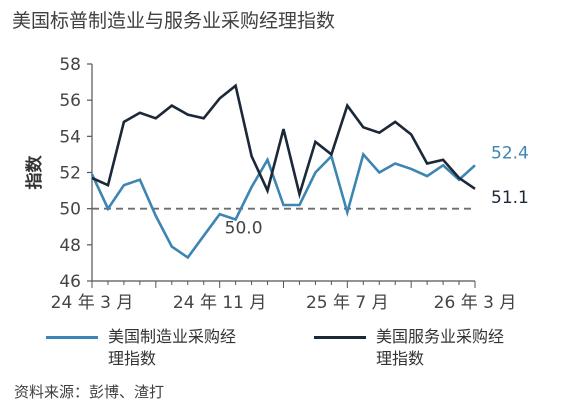  What do you see at coordinates (70, 101) in the screenshot?
I see `y-tick-label-5: 56` at bounding box center [70, 101].